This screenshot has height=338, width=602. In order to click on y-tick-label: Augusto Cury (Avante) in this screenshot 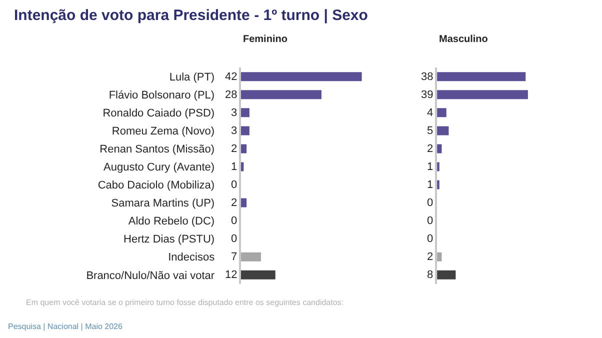, I will do `click(159, 168)`.